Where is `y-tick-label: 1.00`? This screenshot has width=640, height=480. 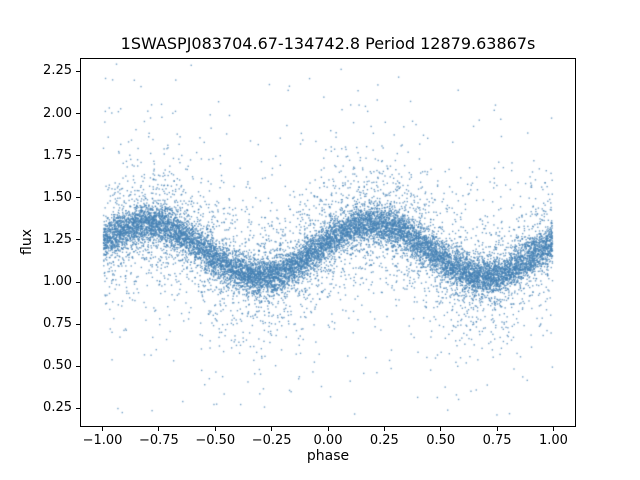
y-tick-label: 1.00 is located at coordinates (57, 282).